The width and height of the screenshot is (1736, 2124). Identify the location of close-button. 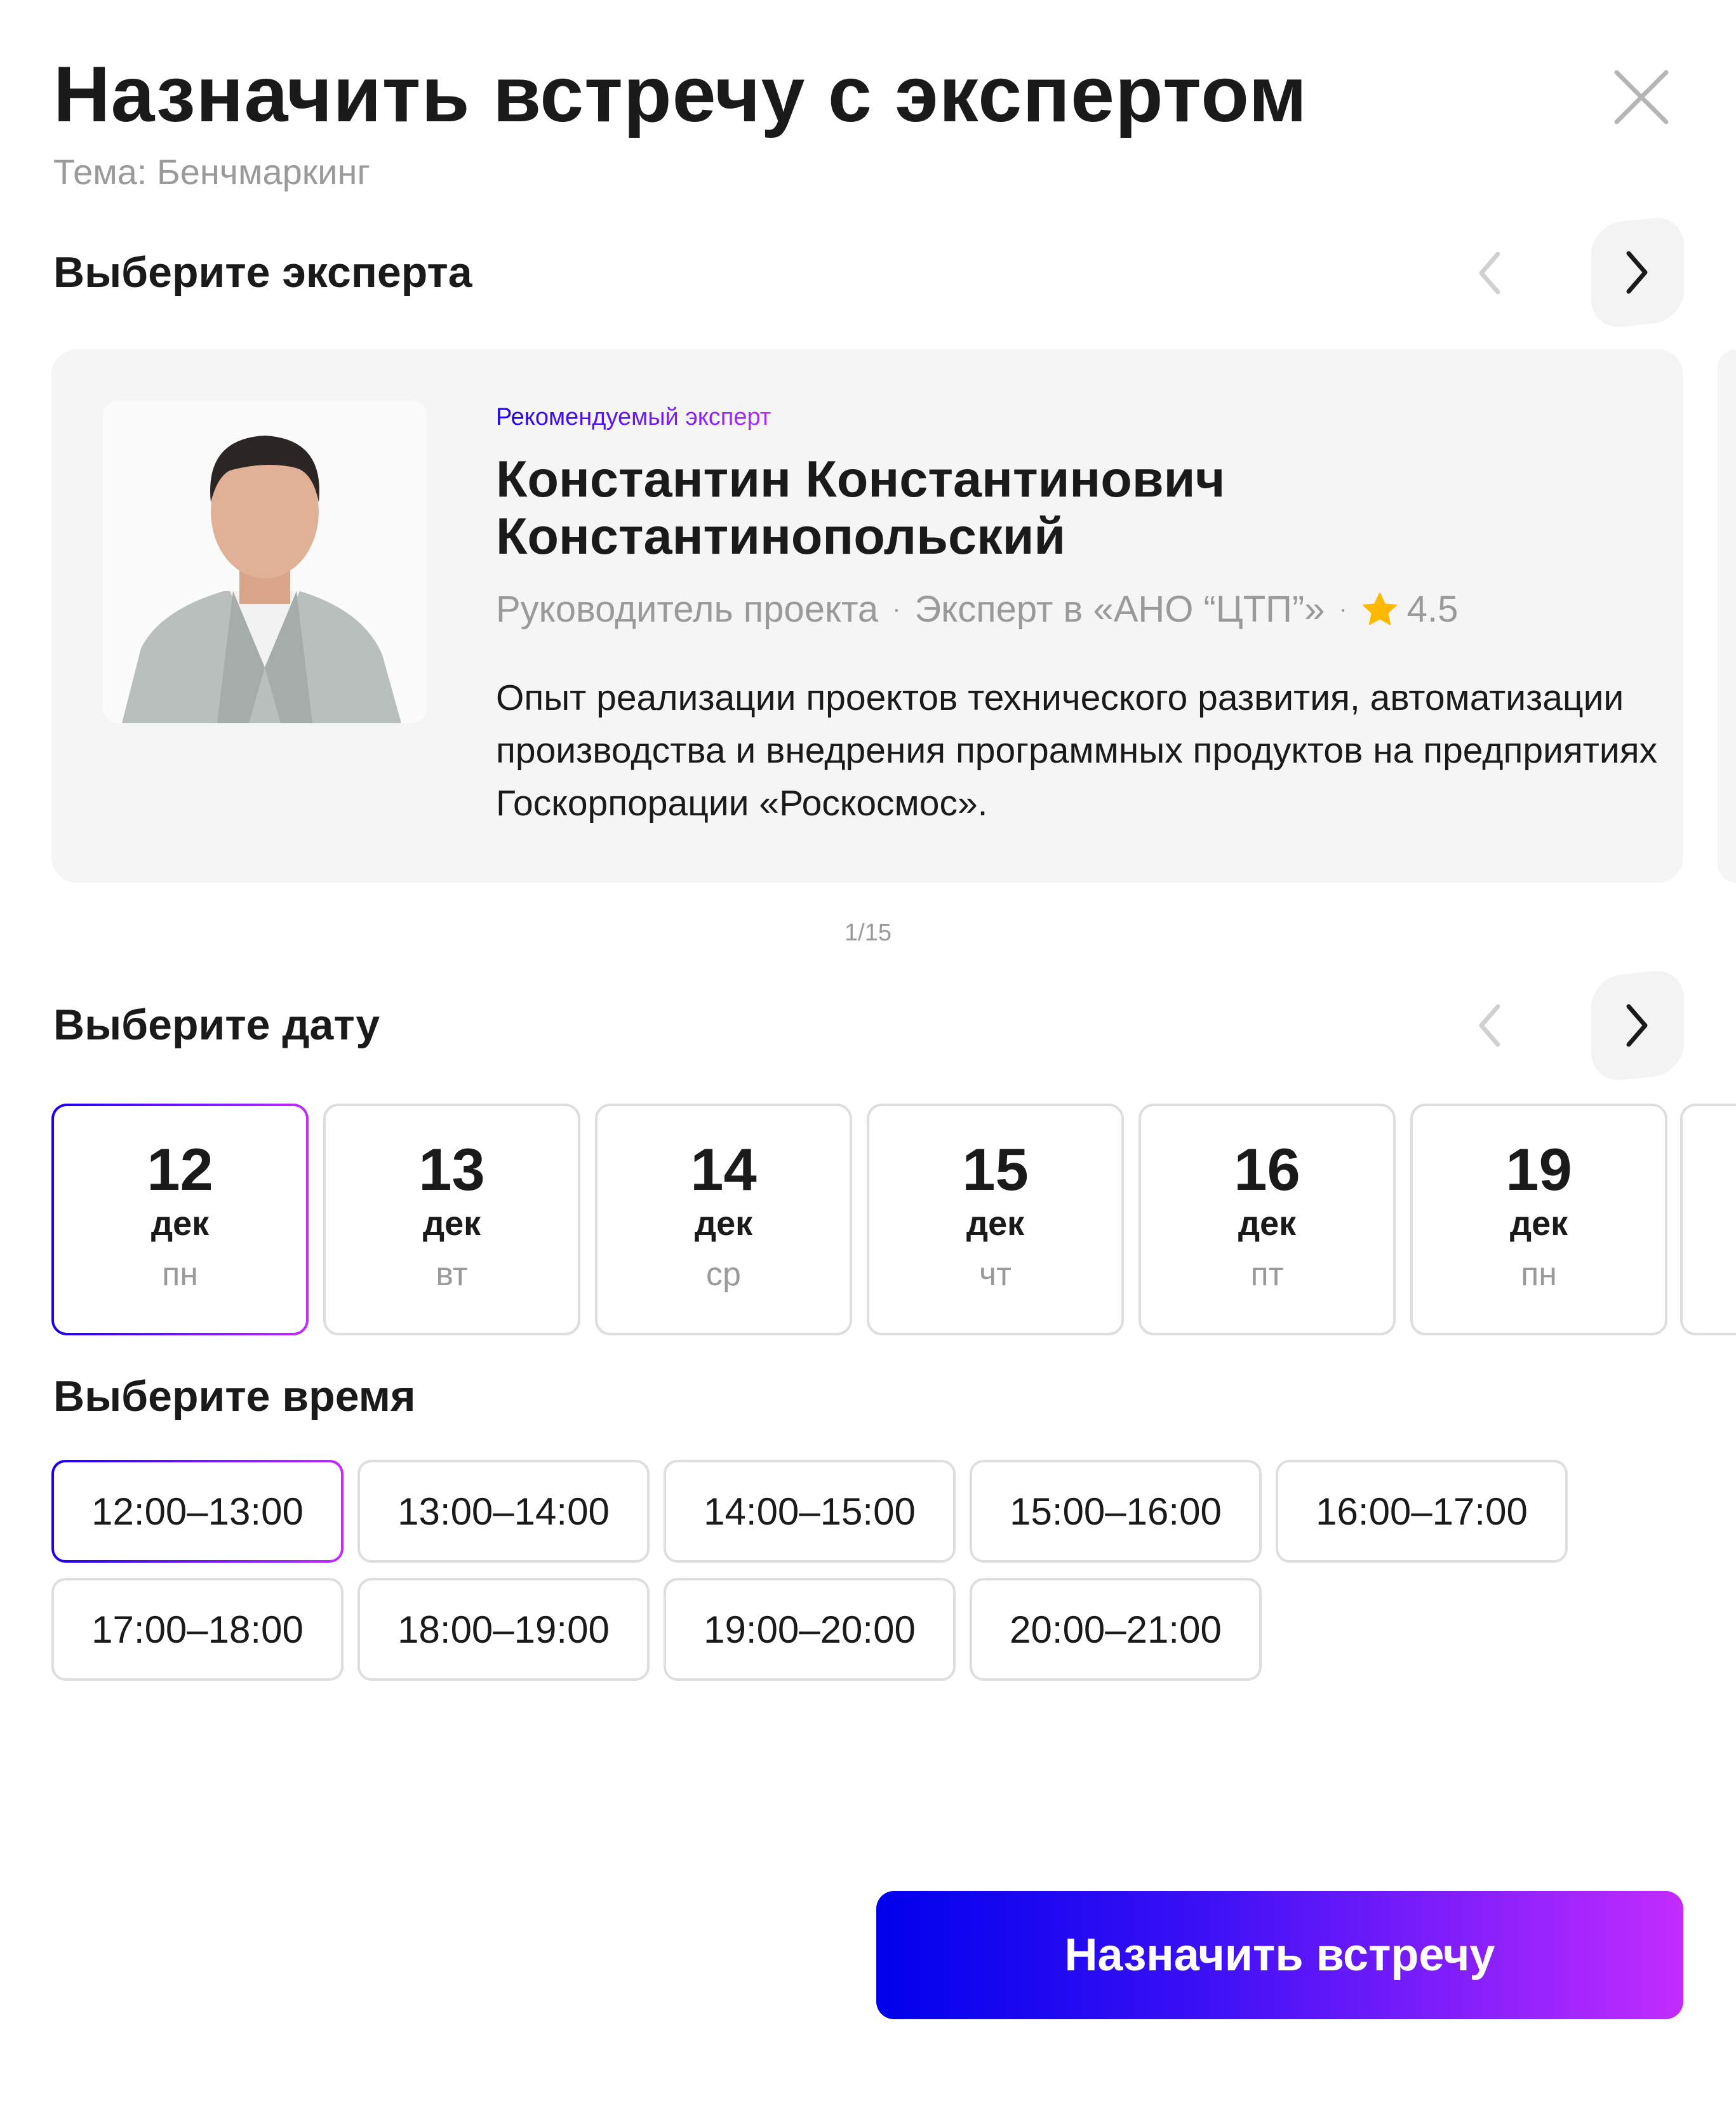
(1641, 97).